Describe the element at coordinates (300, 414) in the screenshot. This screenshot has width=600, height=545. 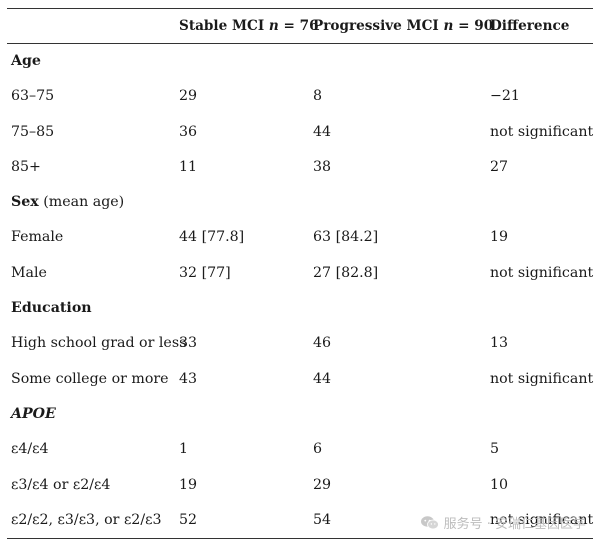
I see `section-row-apoe: APOE` at that location.